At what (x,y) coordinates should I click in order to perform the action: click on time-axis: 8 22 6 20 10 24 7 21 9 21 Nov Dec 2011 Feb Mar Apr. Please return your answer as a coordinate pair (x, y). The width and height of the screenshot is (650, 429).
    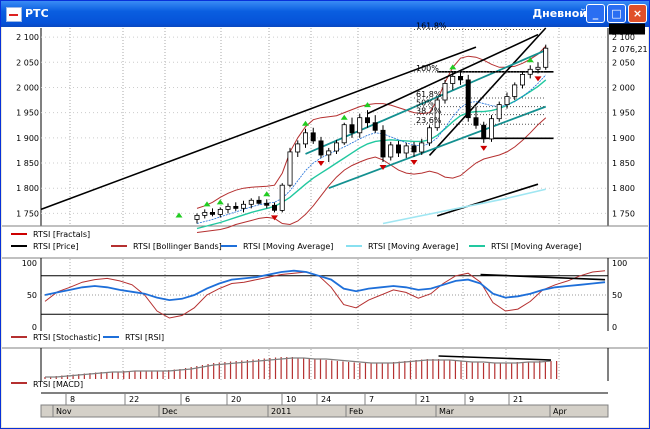
    Looking at the image, I should click on (324, 405).